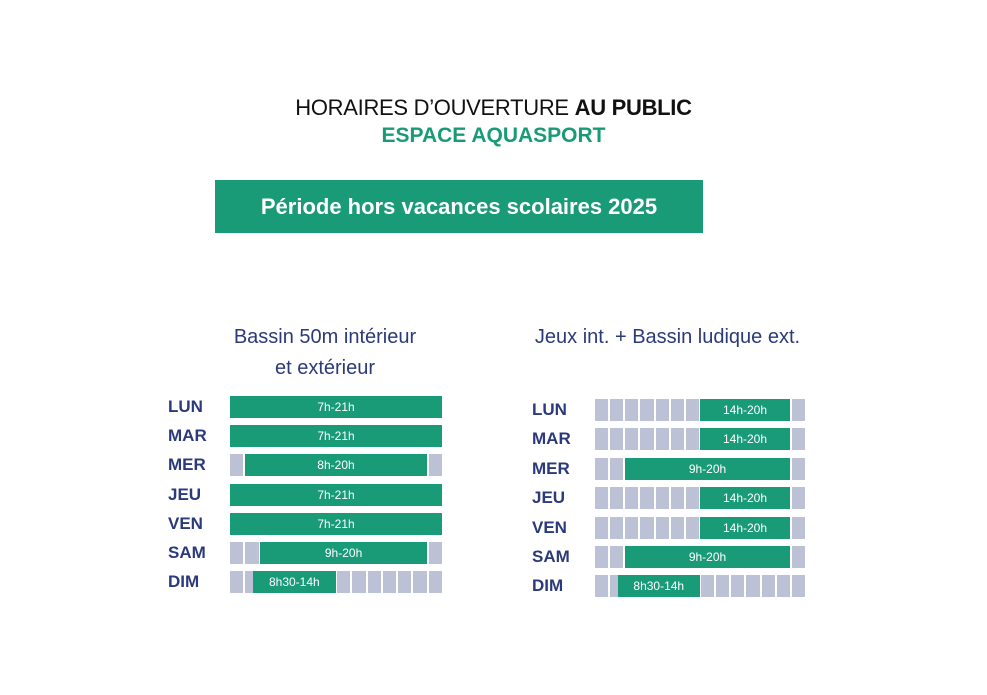 The image size is (987, 695). Describe the element at coordinates (325, 368) in the screenshot. I see `schedule-title-line2: et extérieur` at that location.